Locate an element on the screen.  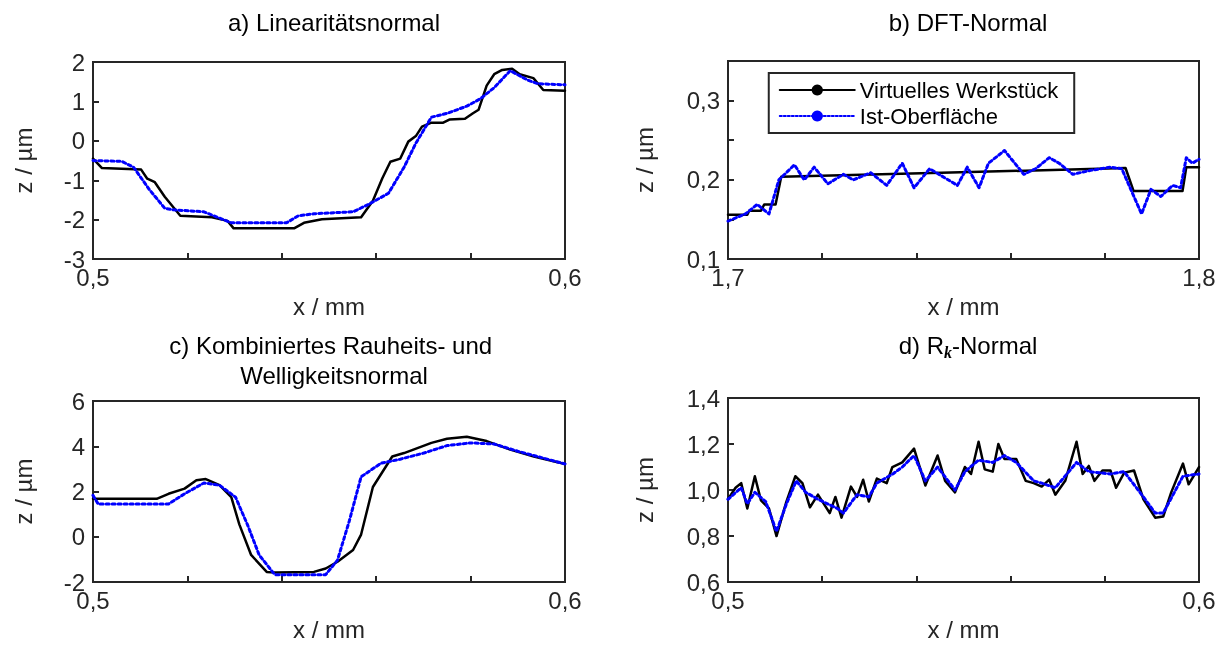
y-tick-label: 1,4 is located at coordinates (703, 398).